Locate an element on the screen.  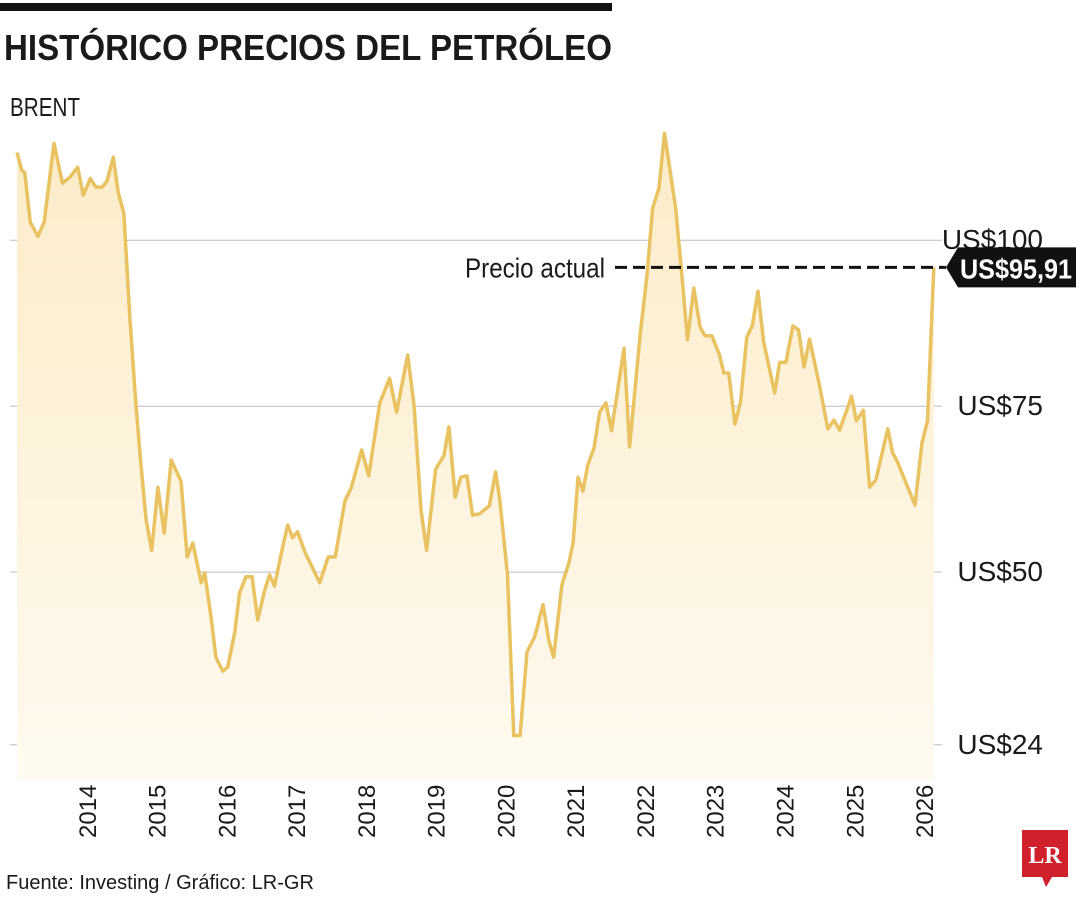
annotation-label: US$95,91 is located at coordinates (1016, 268).